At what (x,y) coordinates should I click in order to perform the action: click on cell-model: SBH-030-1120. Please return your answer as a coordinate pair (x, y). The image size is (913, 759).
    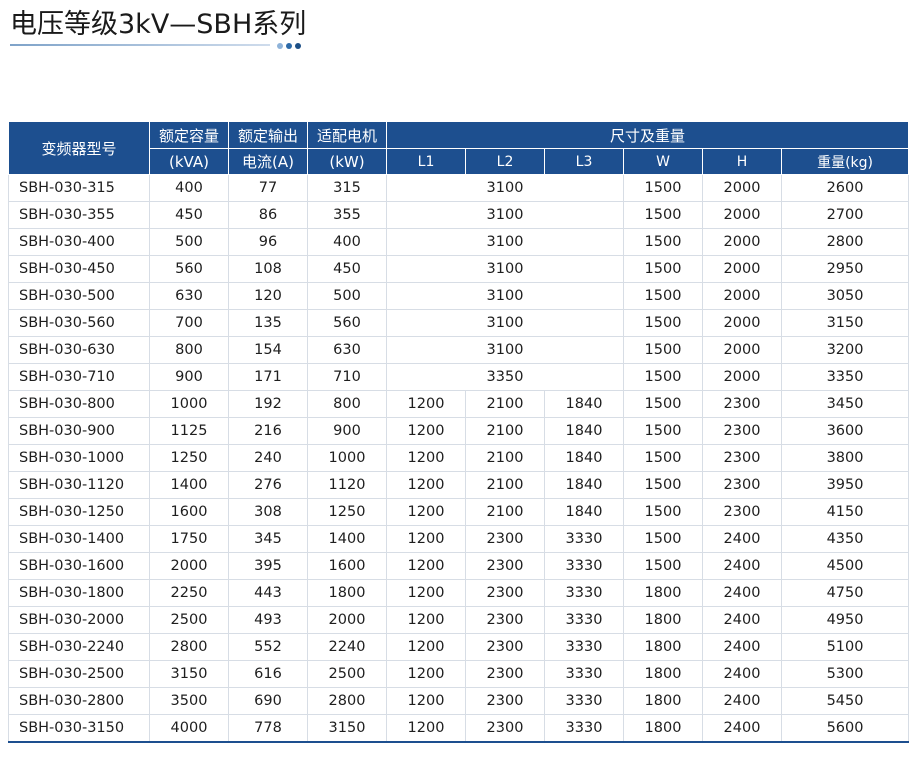
    Looking at the image, I should click on (79, 485).